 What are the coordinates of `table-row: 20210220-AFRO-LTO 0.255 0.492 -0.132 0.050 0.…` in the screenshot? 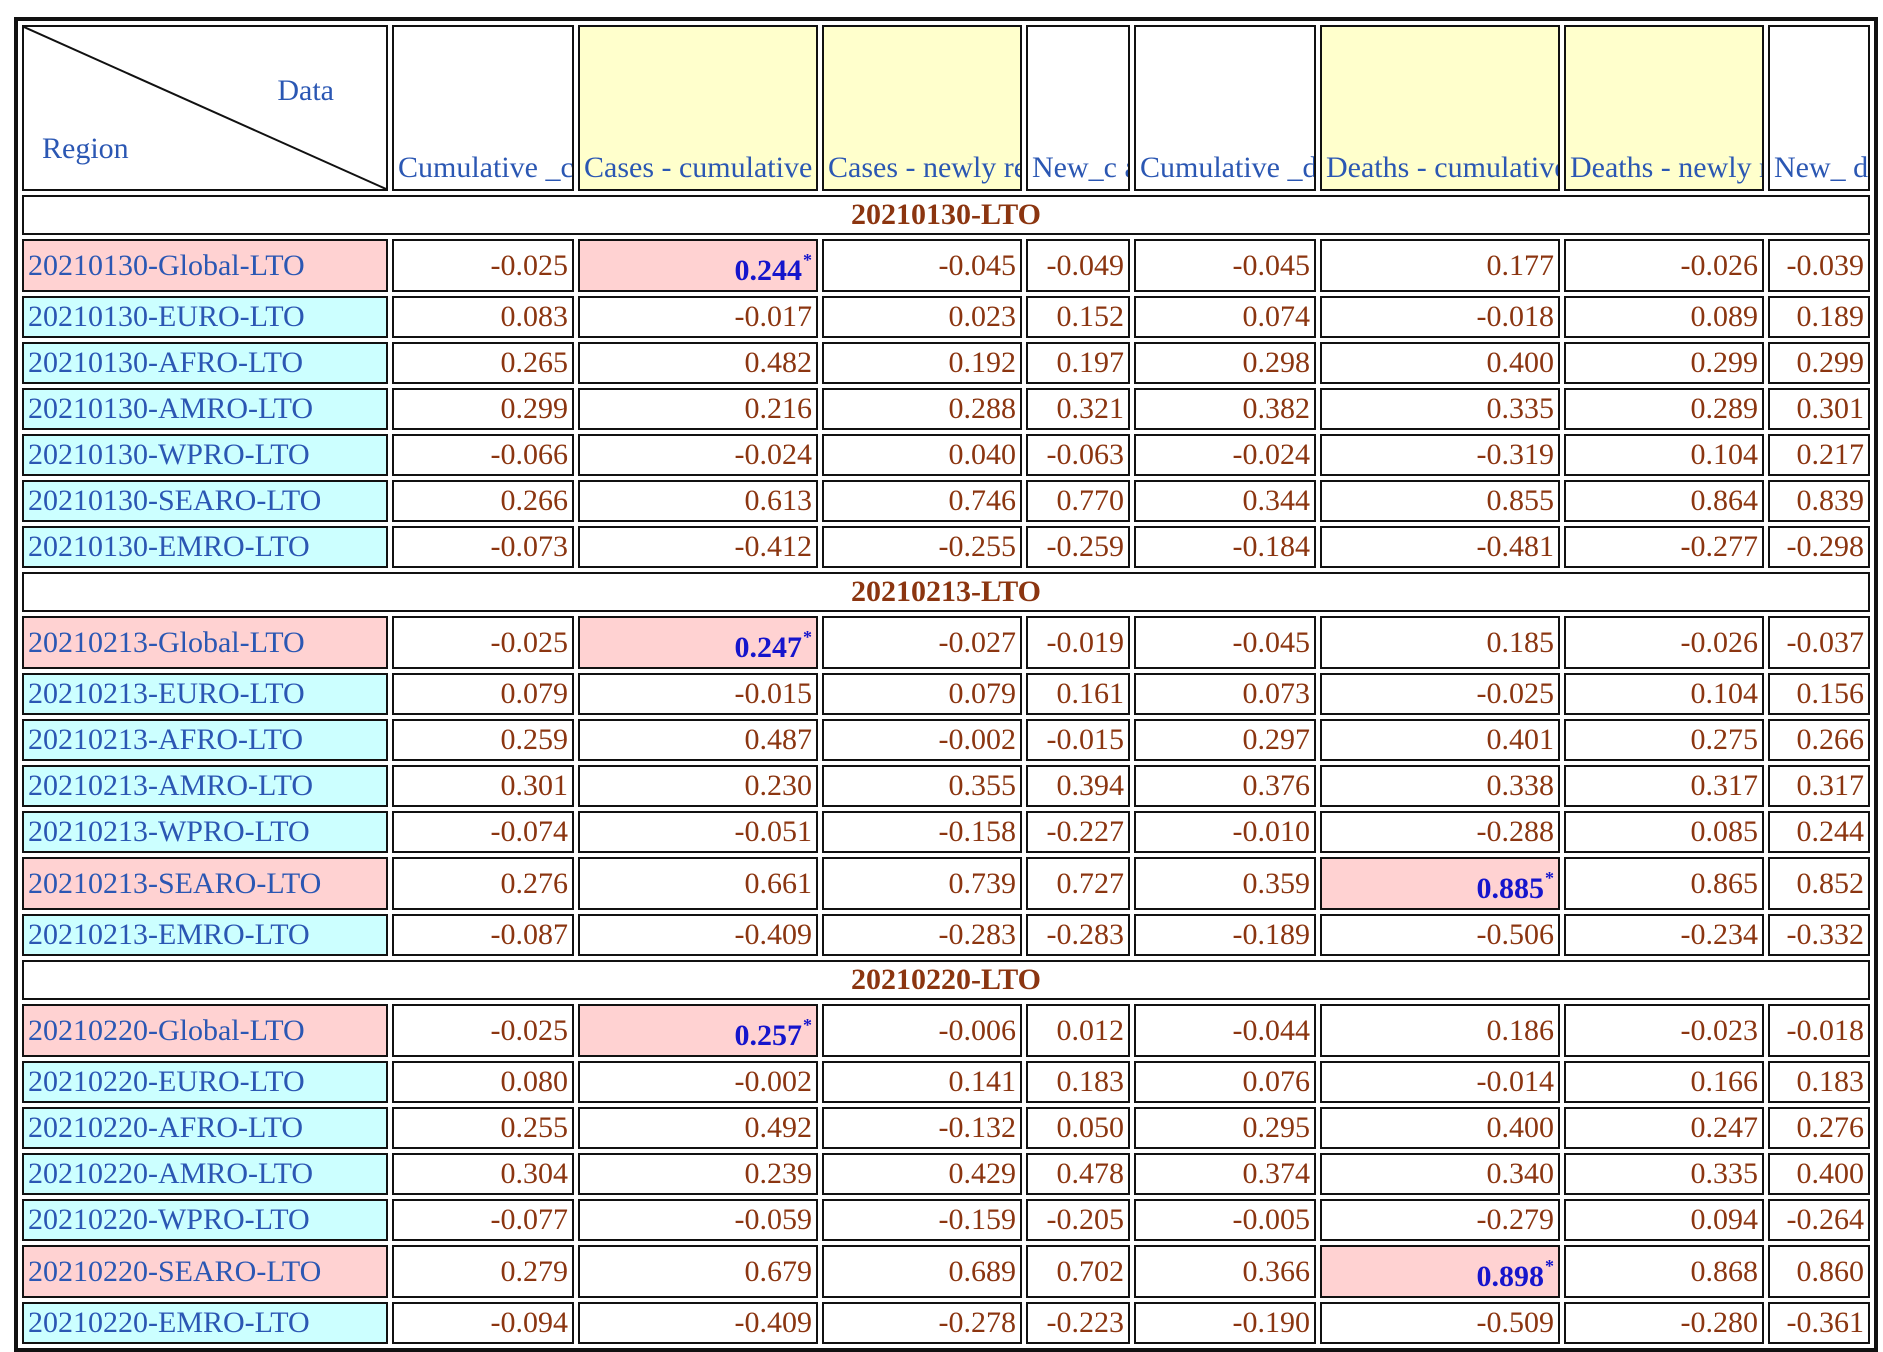 It's located at (946, 1128).